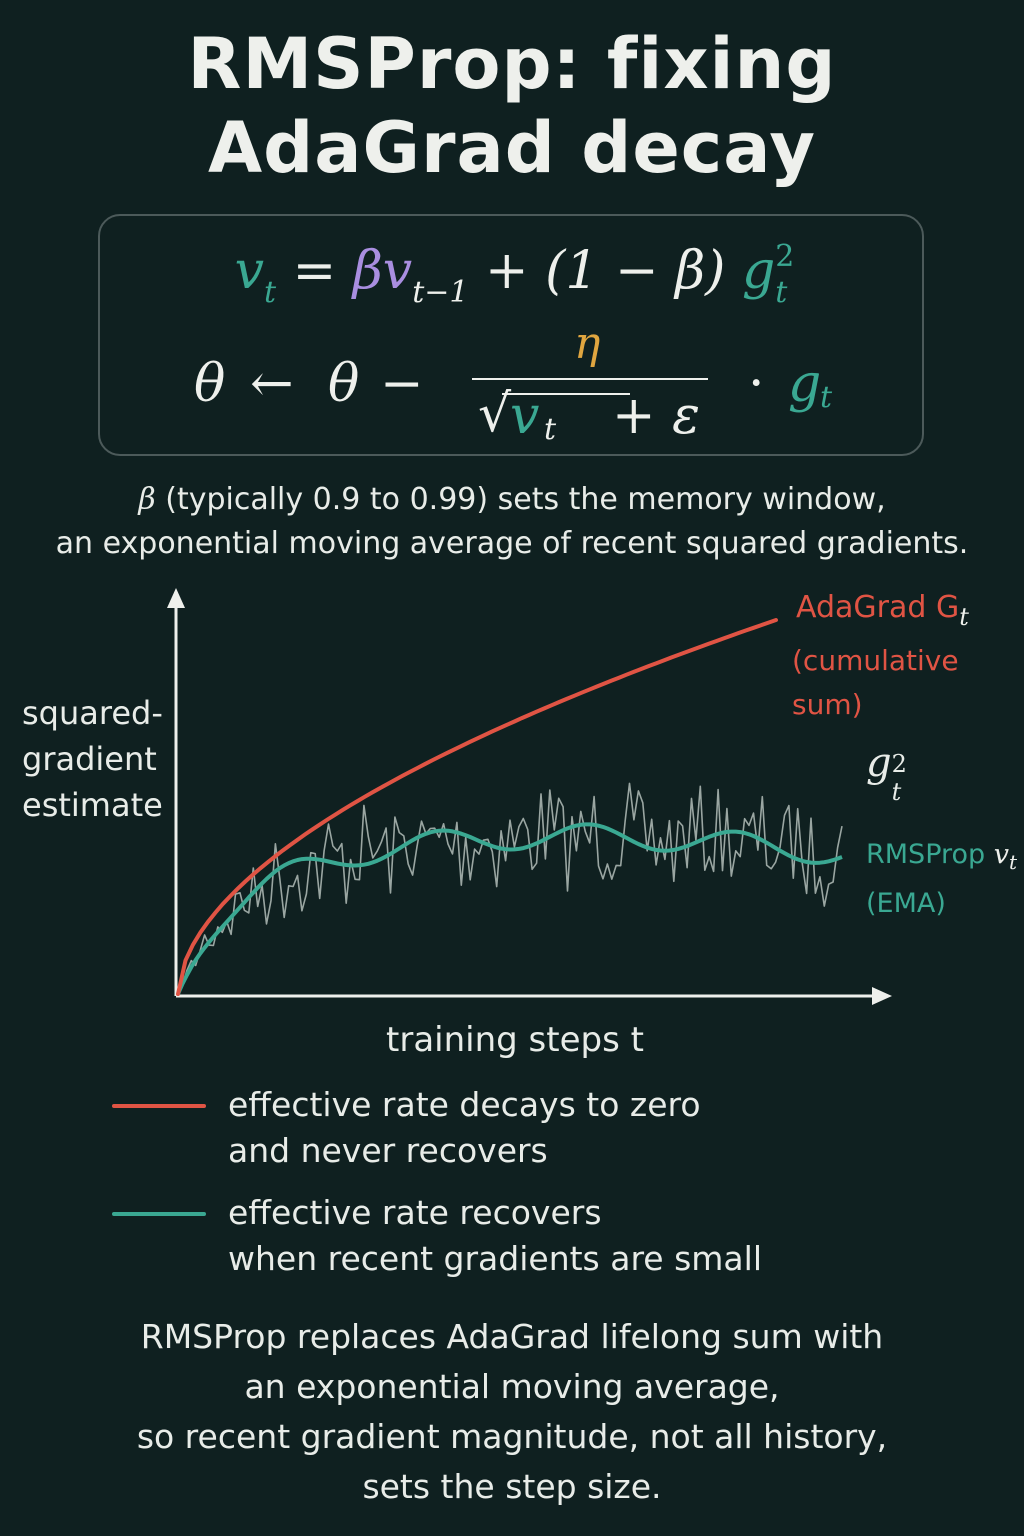 The height and width of the screenshot is (1536, 1024). What do you see at coordinates (805, 384) in the screenshot?
I see `g-symbol-2: g` at bounding box center [805, 384].